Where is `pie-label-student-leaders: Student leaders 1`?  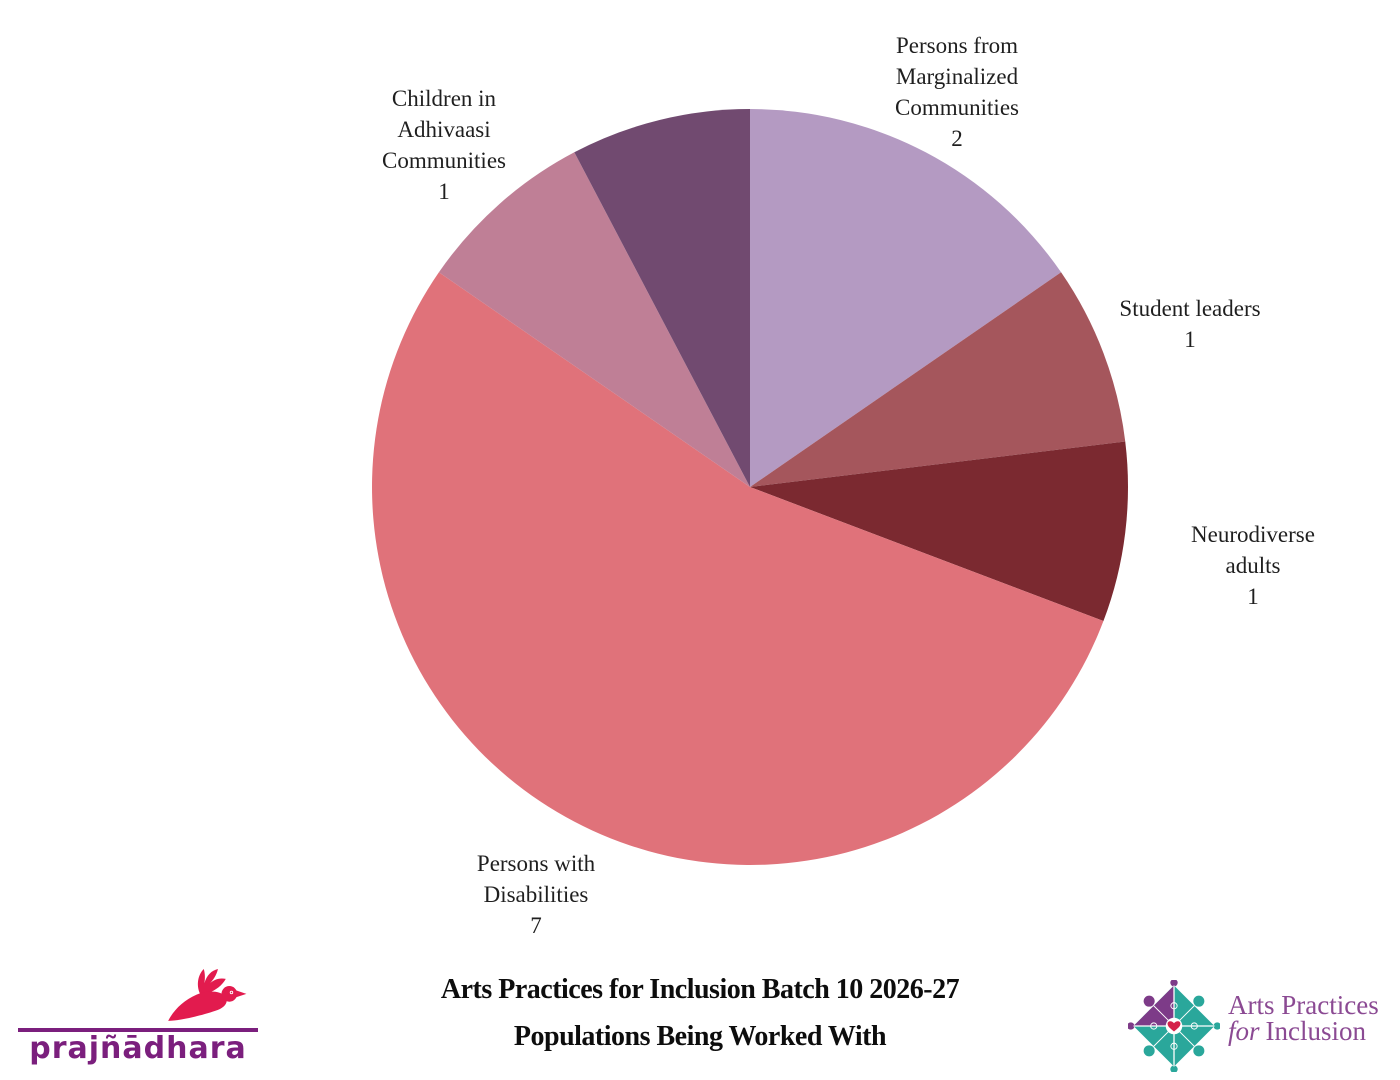
pie-label-student-leaders: Student leaders 1 is located at coordinates (1190, 324).